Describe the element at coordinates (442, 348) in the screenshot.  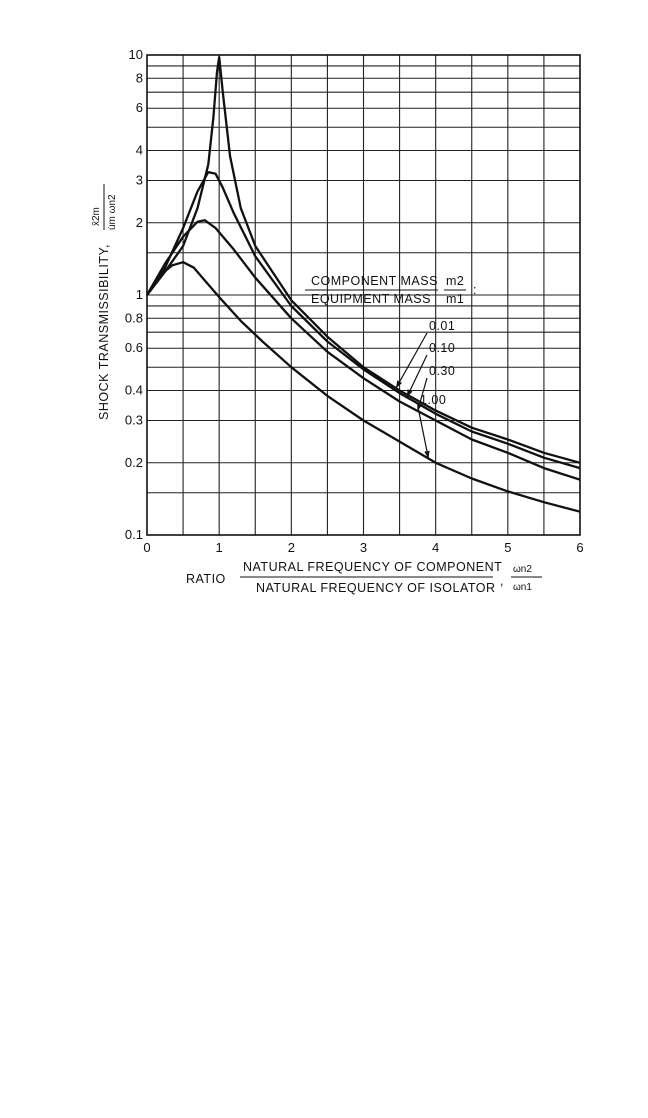
I see `legend-label-0-10: 0.10` at that location.